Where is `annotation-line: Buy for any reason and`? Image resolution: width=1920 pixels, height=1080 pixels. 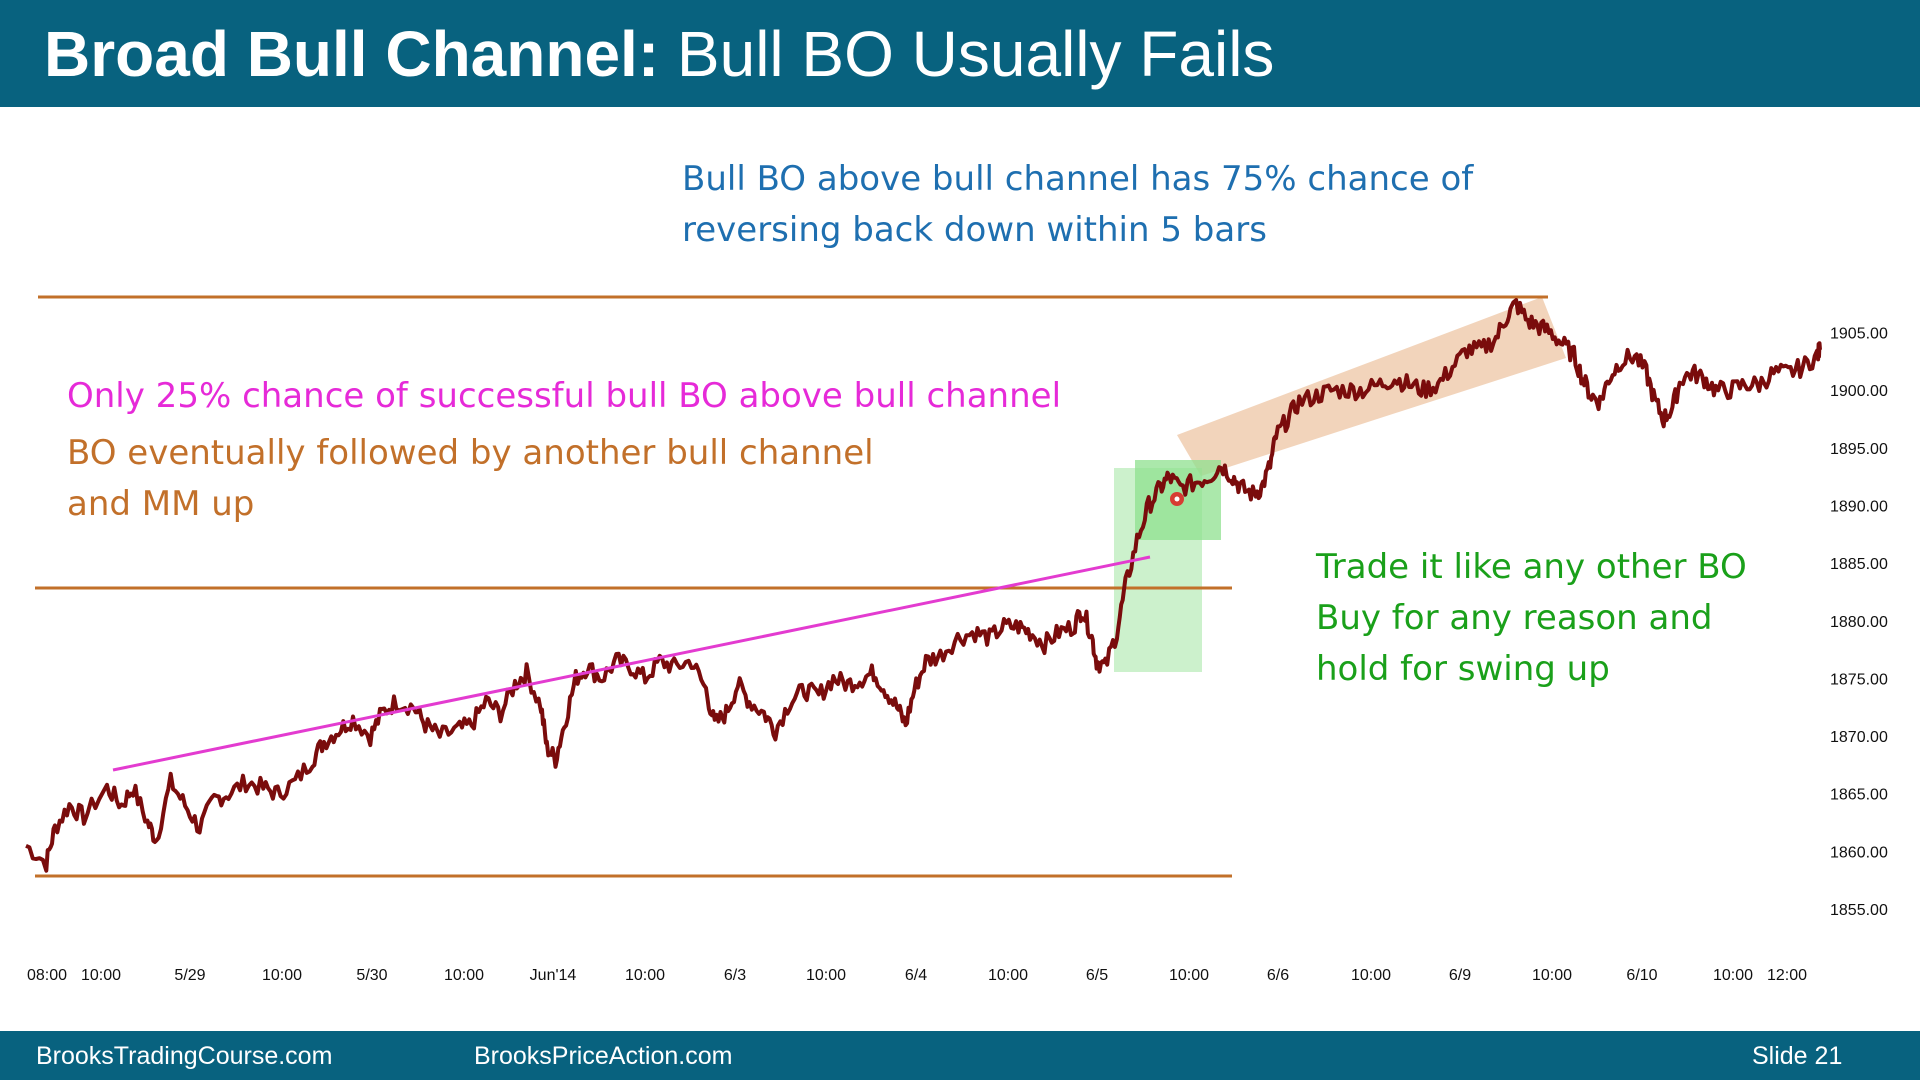
annotation-line: Buy for any reason and is located at coordinates (1514, 618).